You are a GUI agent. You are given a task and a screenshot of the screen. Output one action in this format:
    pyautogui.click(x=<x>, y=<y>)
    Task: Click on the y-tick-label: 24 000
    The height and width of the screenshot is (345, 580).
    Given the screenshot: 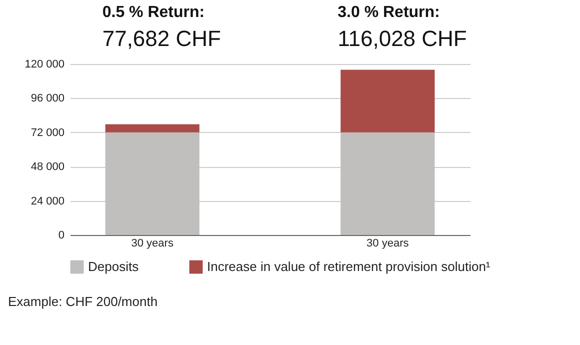 What is the action you would take?
    pyautogui.click(x=47, y=201)
    